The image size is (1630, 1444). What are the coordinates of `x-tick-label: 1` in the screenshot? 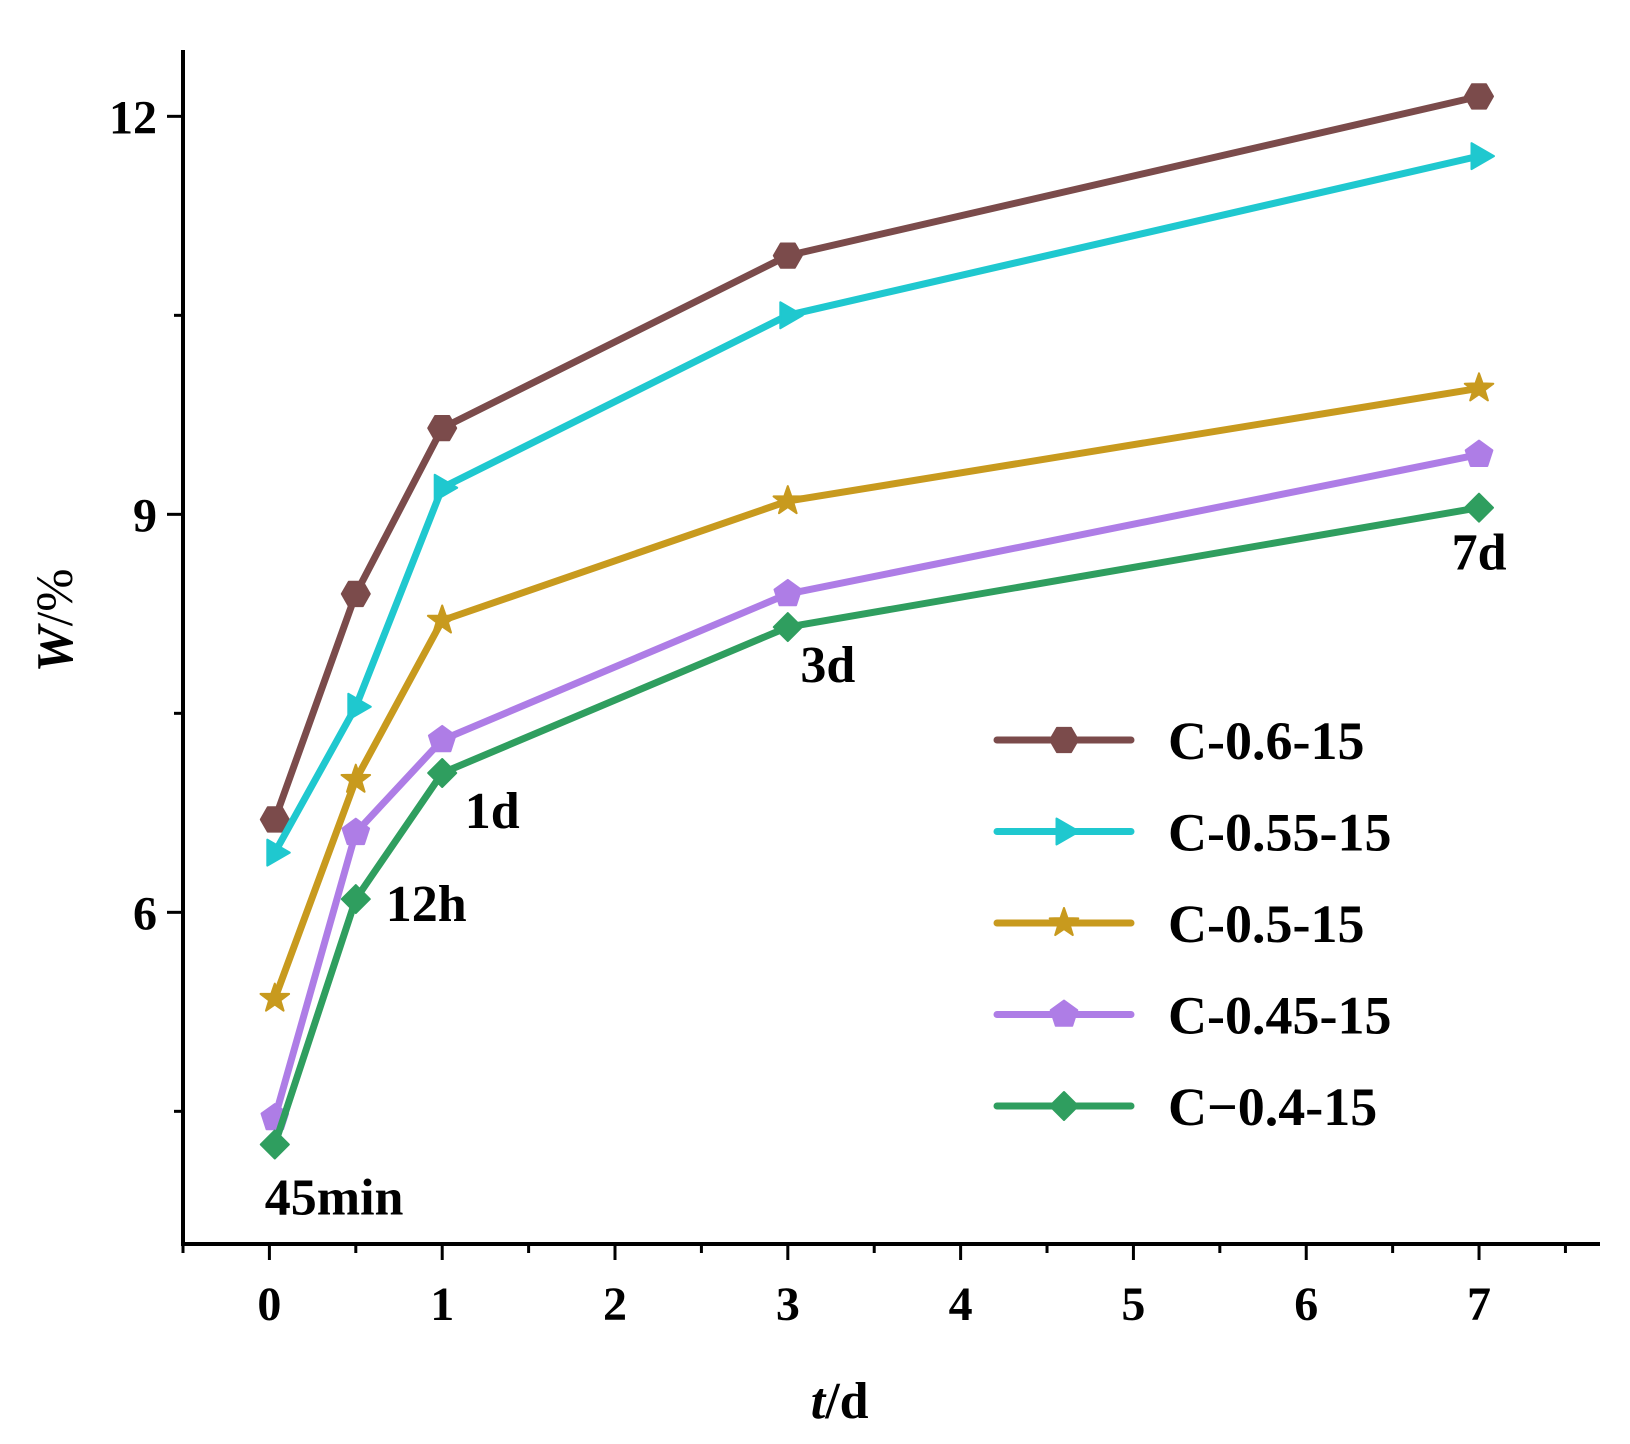 It's located at (442, 1304).